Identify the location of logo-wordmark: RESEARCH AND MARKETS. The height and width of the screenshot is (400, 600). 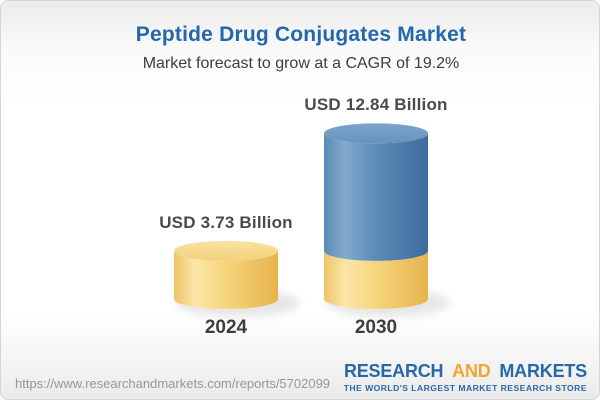
(465, 371).